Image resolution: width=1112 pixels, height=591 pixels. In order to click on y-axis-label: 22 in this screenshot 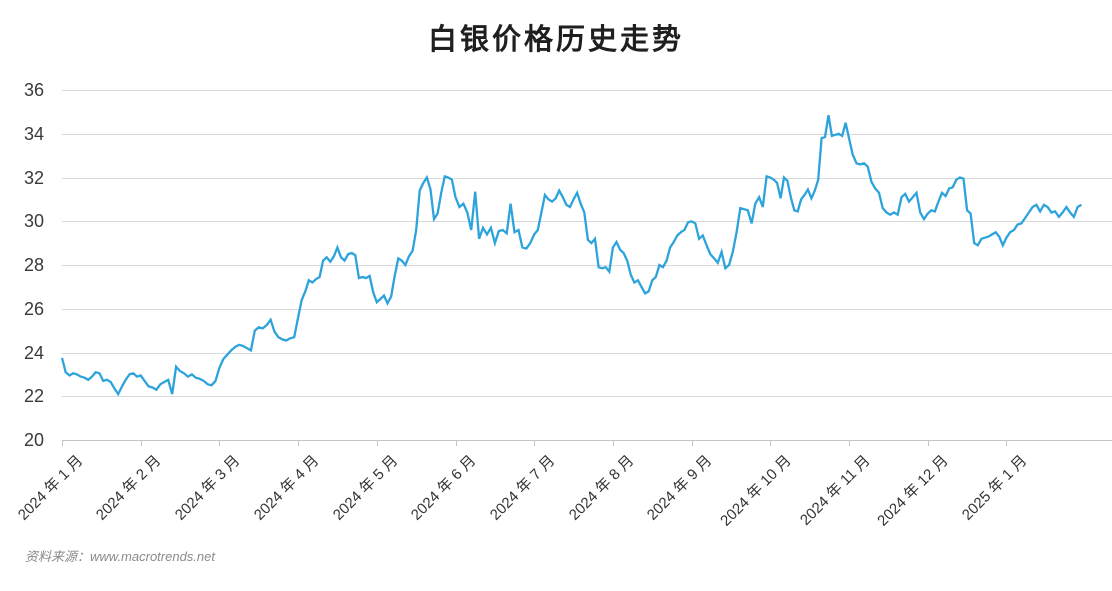, I will do `click(33, 396)`.